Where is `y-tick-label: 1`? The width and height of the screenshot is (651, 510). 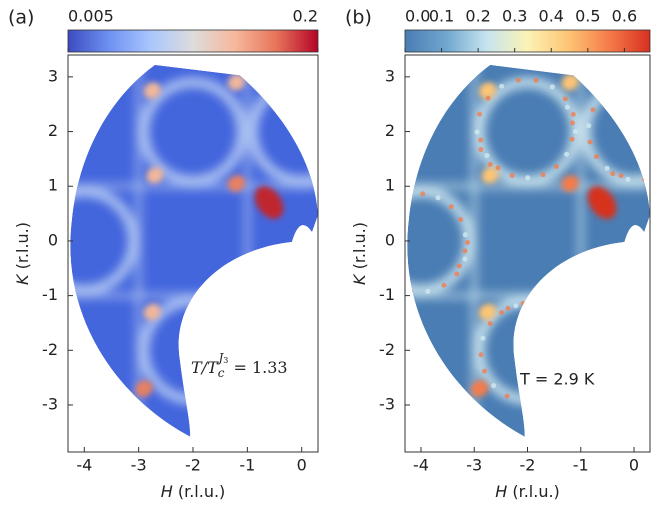 y-tick-label: 1 is located at coordinates (390, 185).